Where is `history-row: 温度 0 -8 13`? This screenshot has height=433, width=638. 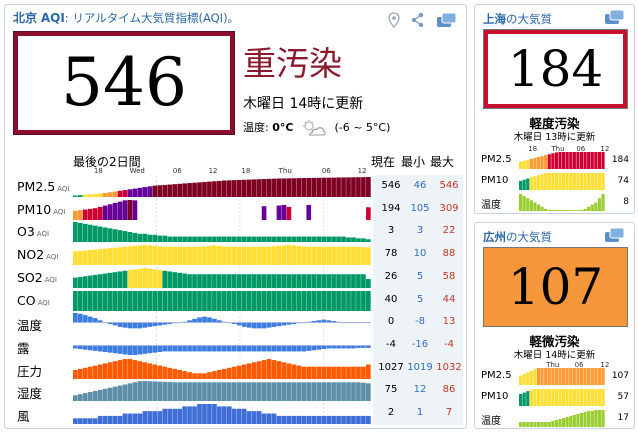 history-row: 温度 0 -8 13 is located at coordinates (238, 323).